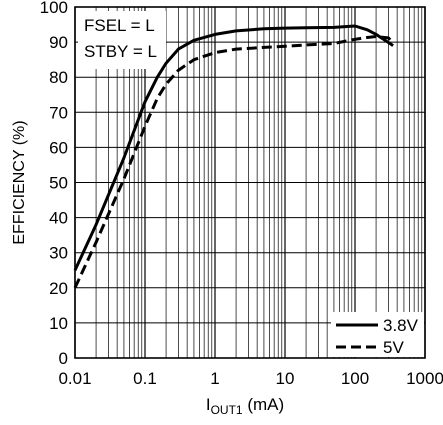 The width and height of the screenshot is (443, 425). Describe the element at coordinates (58, 147) in the screenshot. I see `y-tick-label: 60` at that location.